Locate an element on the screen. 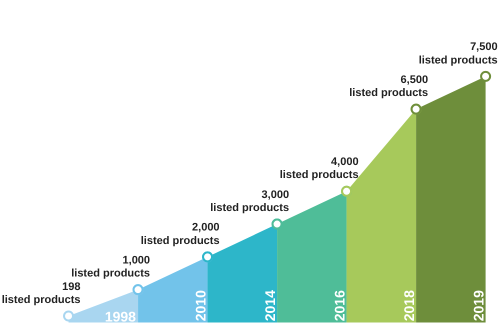  data-label: 3,000 listed products is located at coordinates (250, 201).